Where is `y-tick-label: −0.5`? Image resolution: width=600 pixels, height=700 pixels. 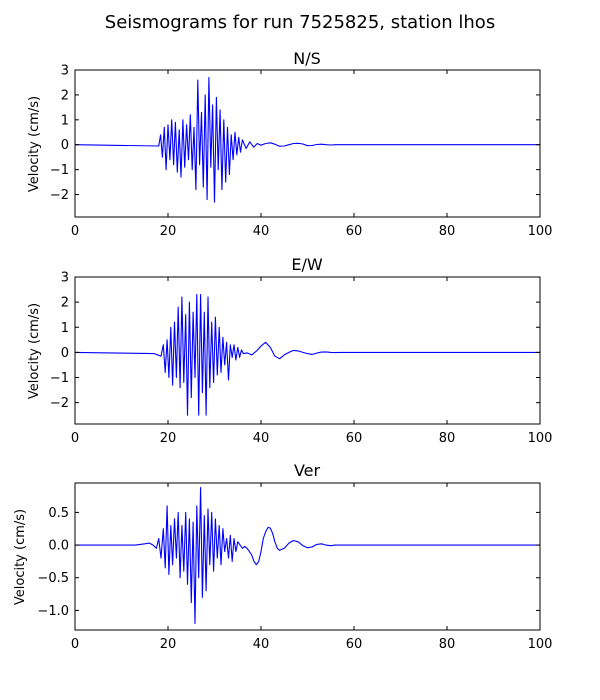
y-tick-label: −0.5 is located at coordinates (53, 578).